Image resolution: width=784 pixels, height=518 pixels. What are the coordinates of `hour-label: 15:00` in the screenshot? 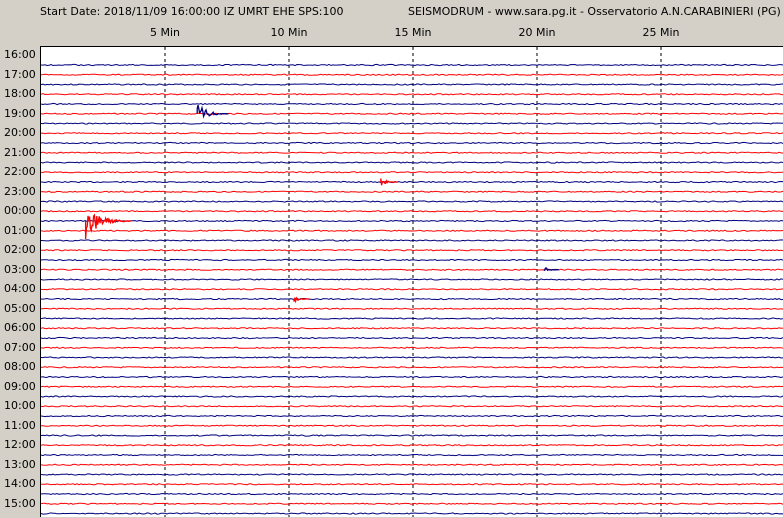 It's located at (20, 503).